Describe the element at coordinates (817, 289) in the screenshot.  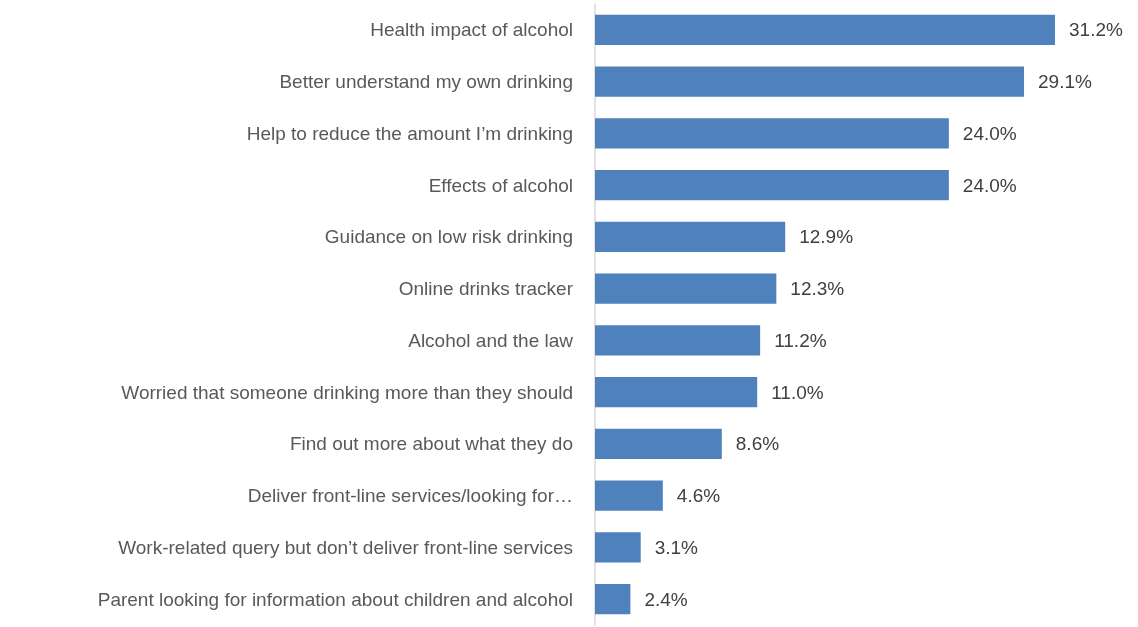
I see `data-label: 12.3%` at that location.